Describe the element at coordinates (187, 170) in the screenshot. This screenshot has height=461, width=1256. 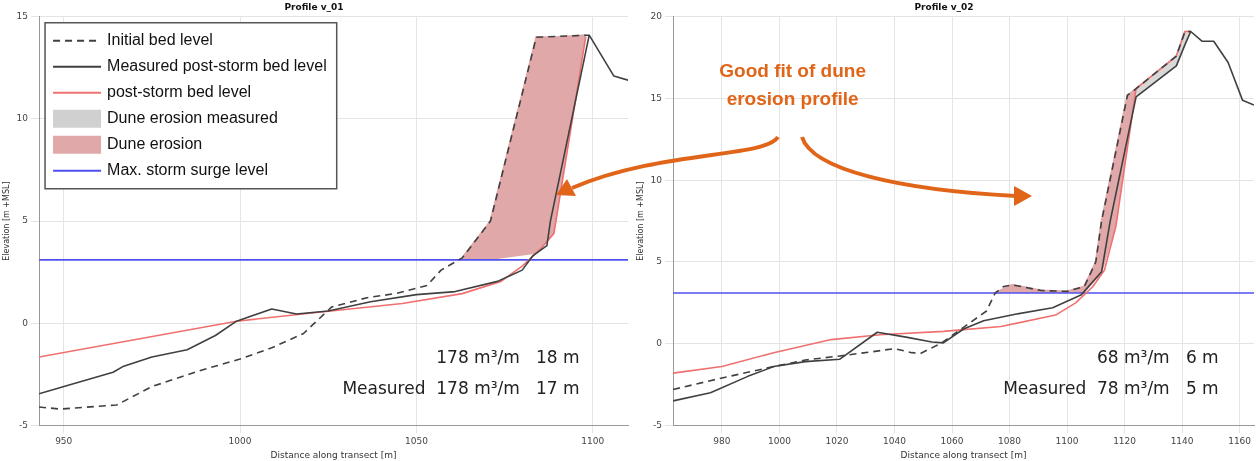
I see `legend-label: Max. storm surge level` at that location.